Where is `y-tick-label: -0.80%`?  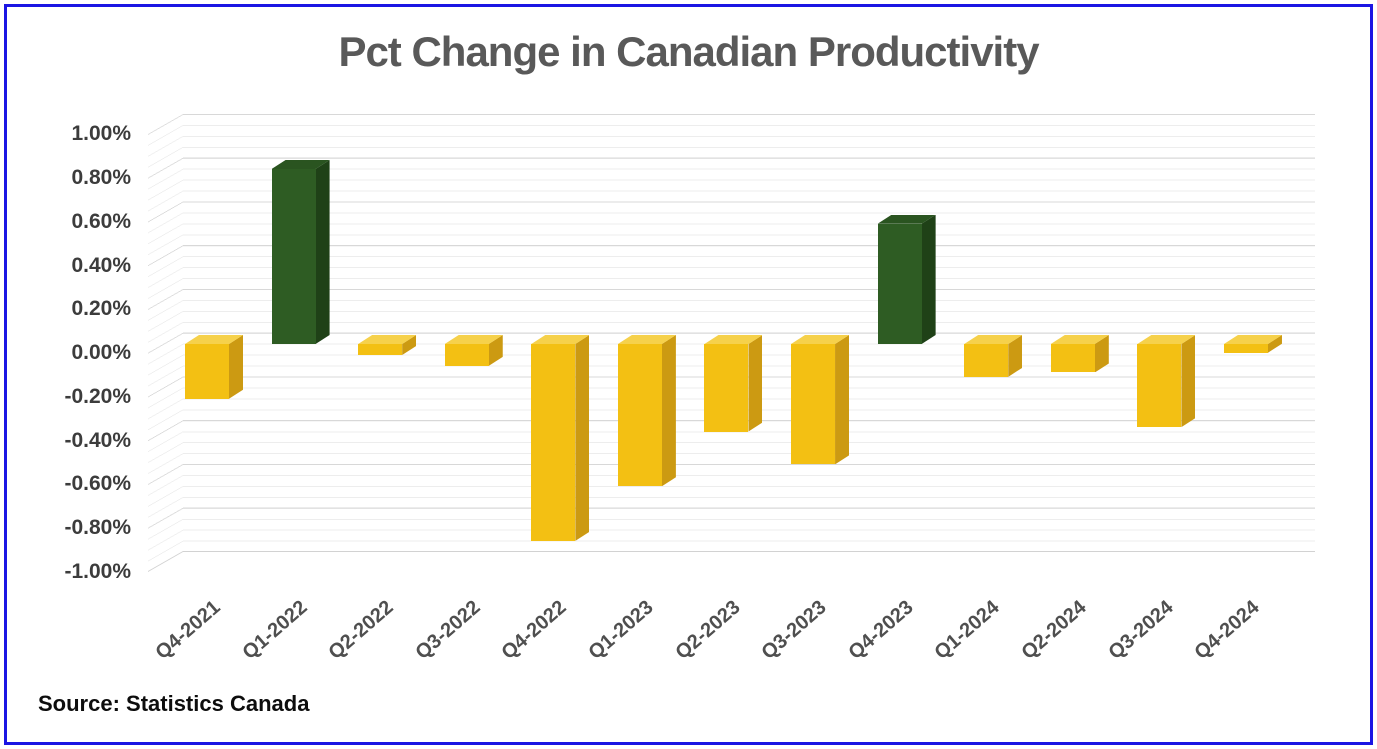 y-tick-label: -0.80% is located at coordinates (97, 527).